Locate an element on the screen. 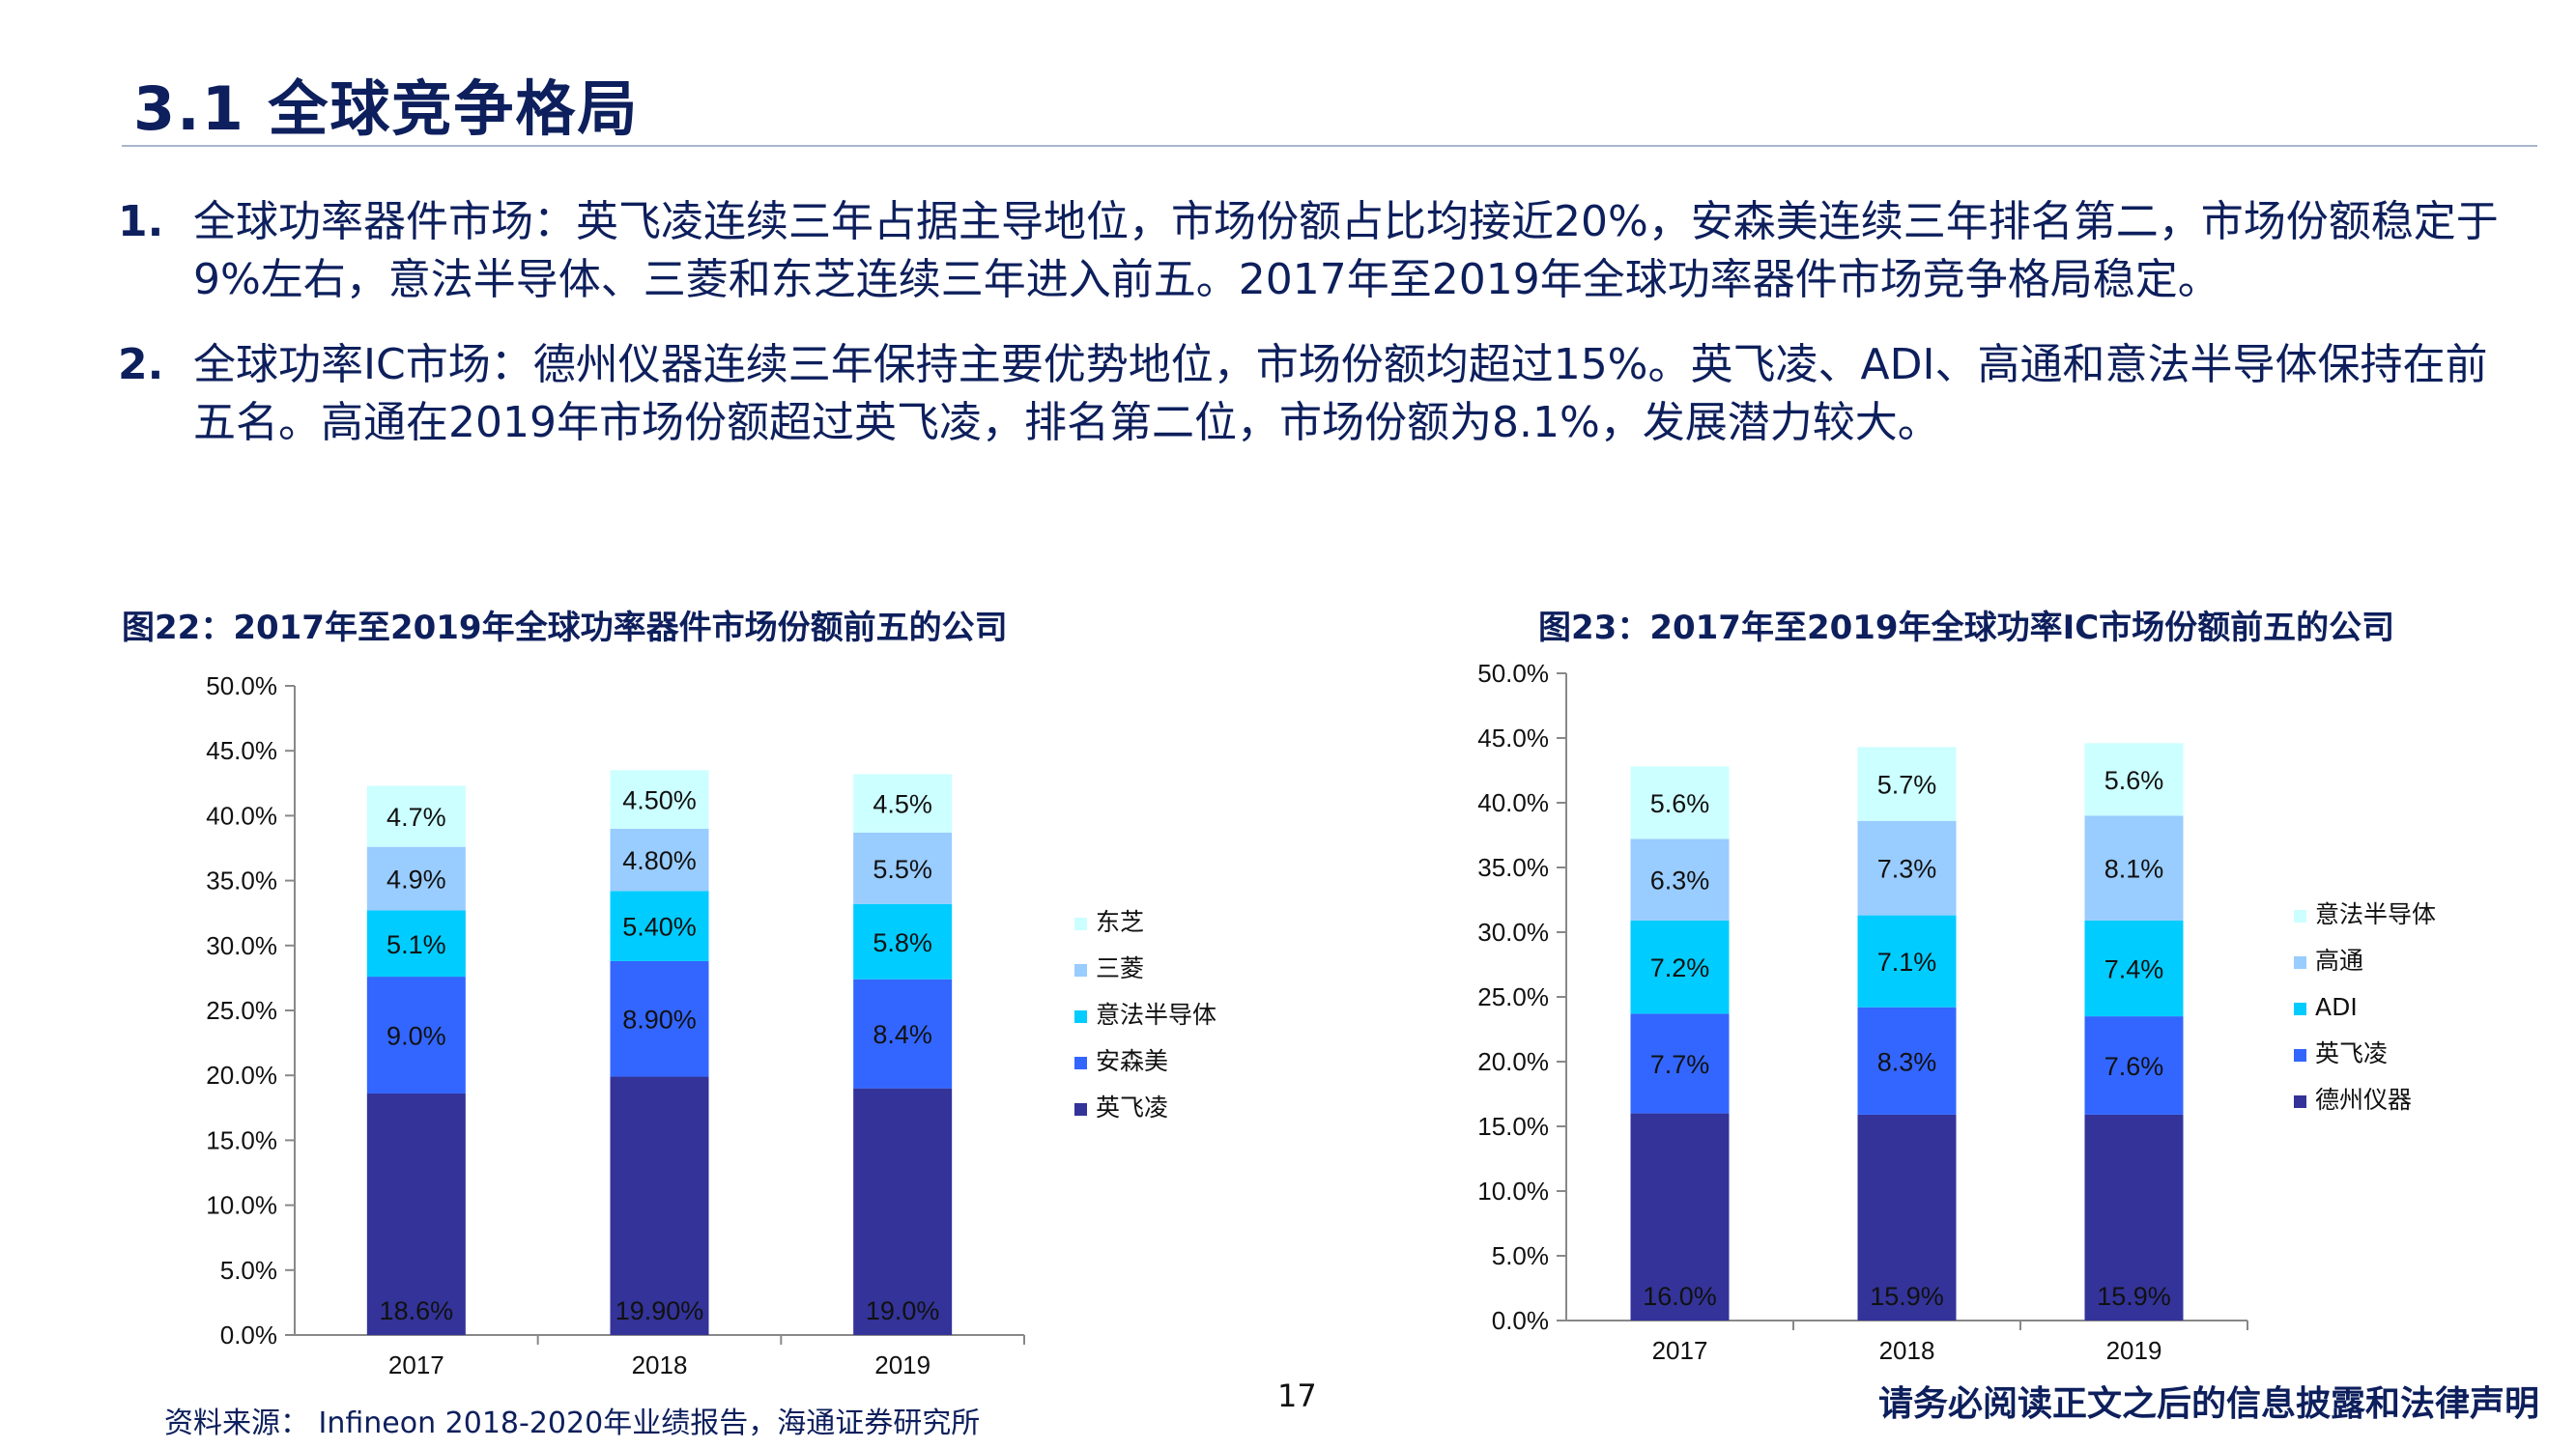  data-label: 5.40% is located at coordinates (660, 927).